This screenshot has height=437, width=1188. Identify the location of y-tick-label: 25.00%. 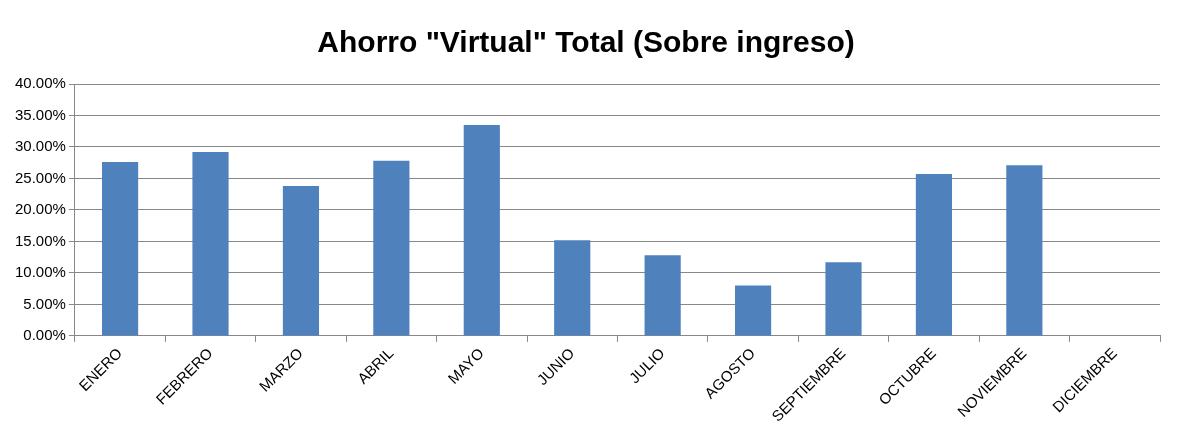
(40, 177).